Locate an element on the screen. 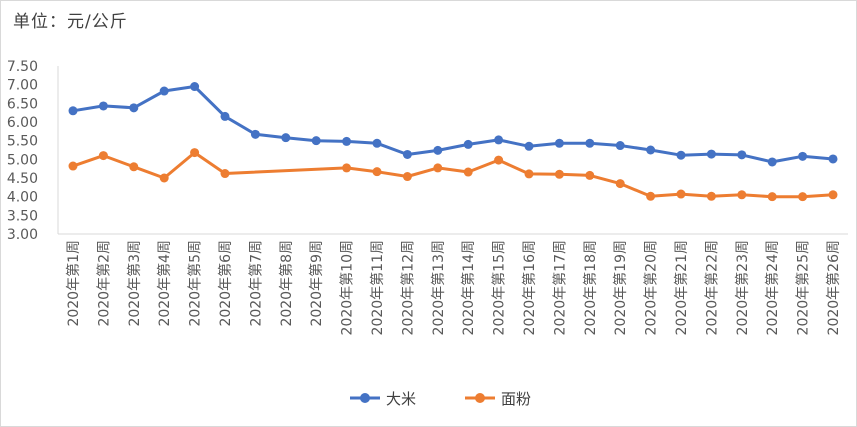 The width and height of the screenshot is (857, 427). y-tick-label: 4.00 is located at coordinates (22, 198).